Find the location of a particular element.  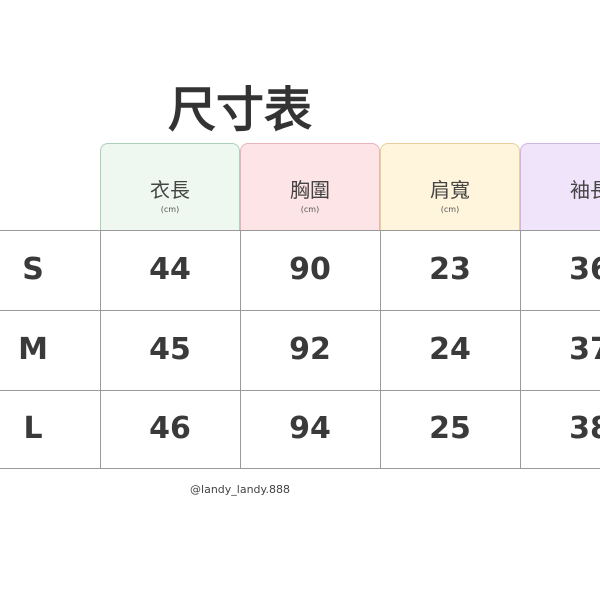

size-value: 38 is located at coordinates (584, 428).